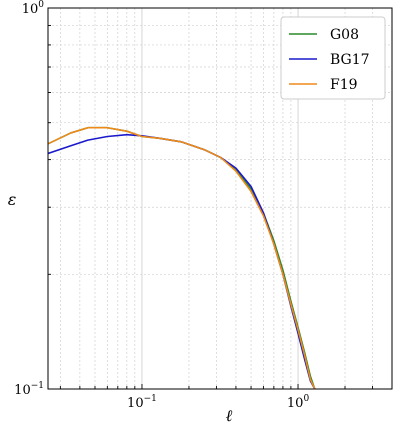 Image resolution: width=400 pixels, height=428 pixels. What do you see at coordinates (29, 389) in the screenshot?
I see `y-tick-label: 10⁻¹` at bounding box center [29, 389].